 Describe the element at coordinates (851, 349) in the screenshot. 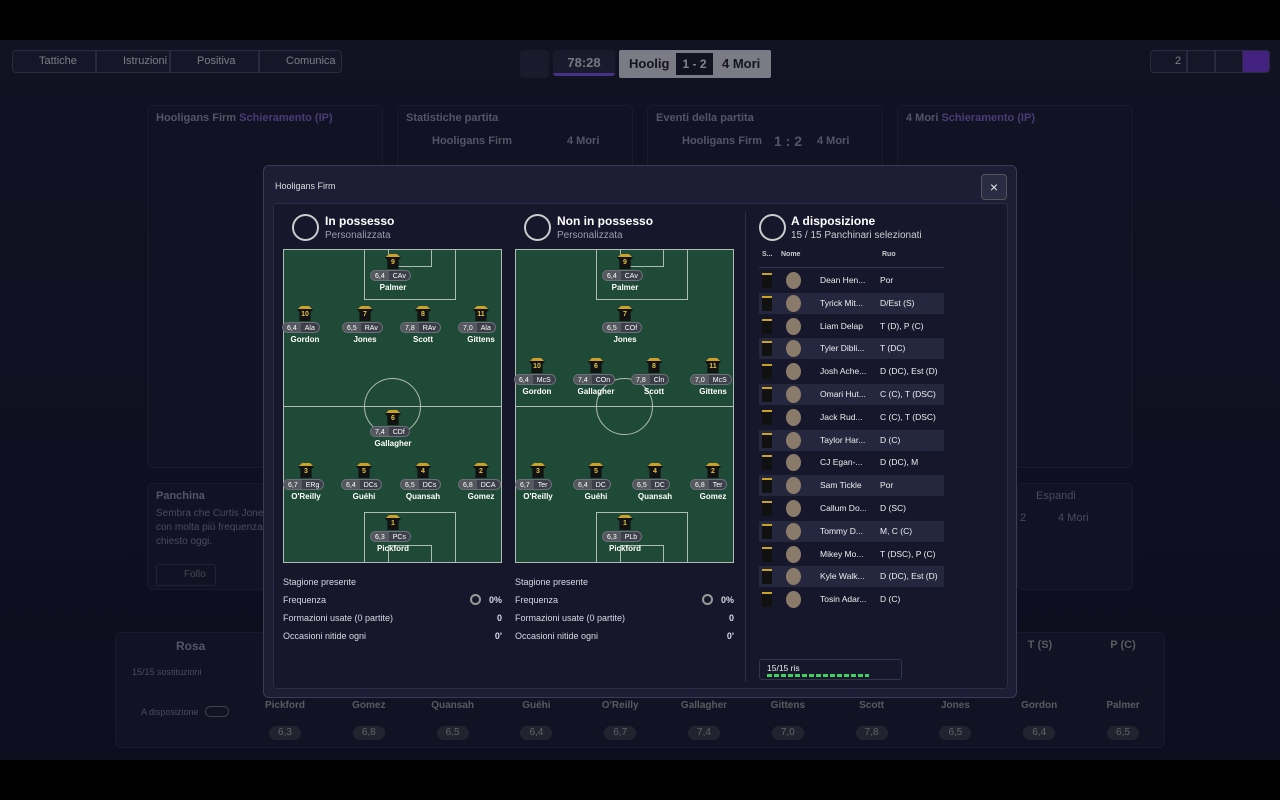

I see `player-row: Tyler Dibli... T (DC)` at that location.